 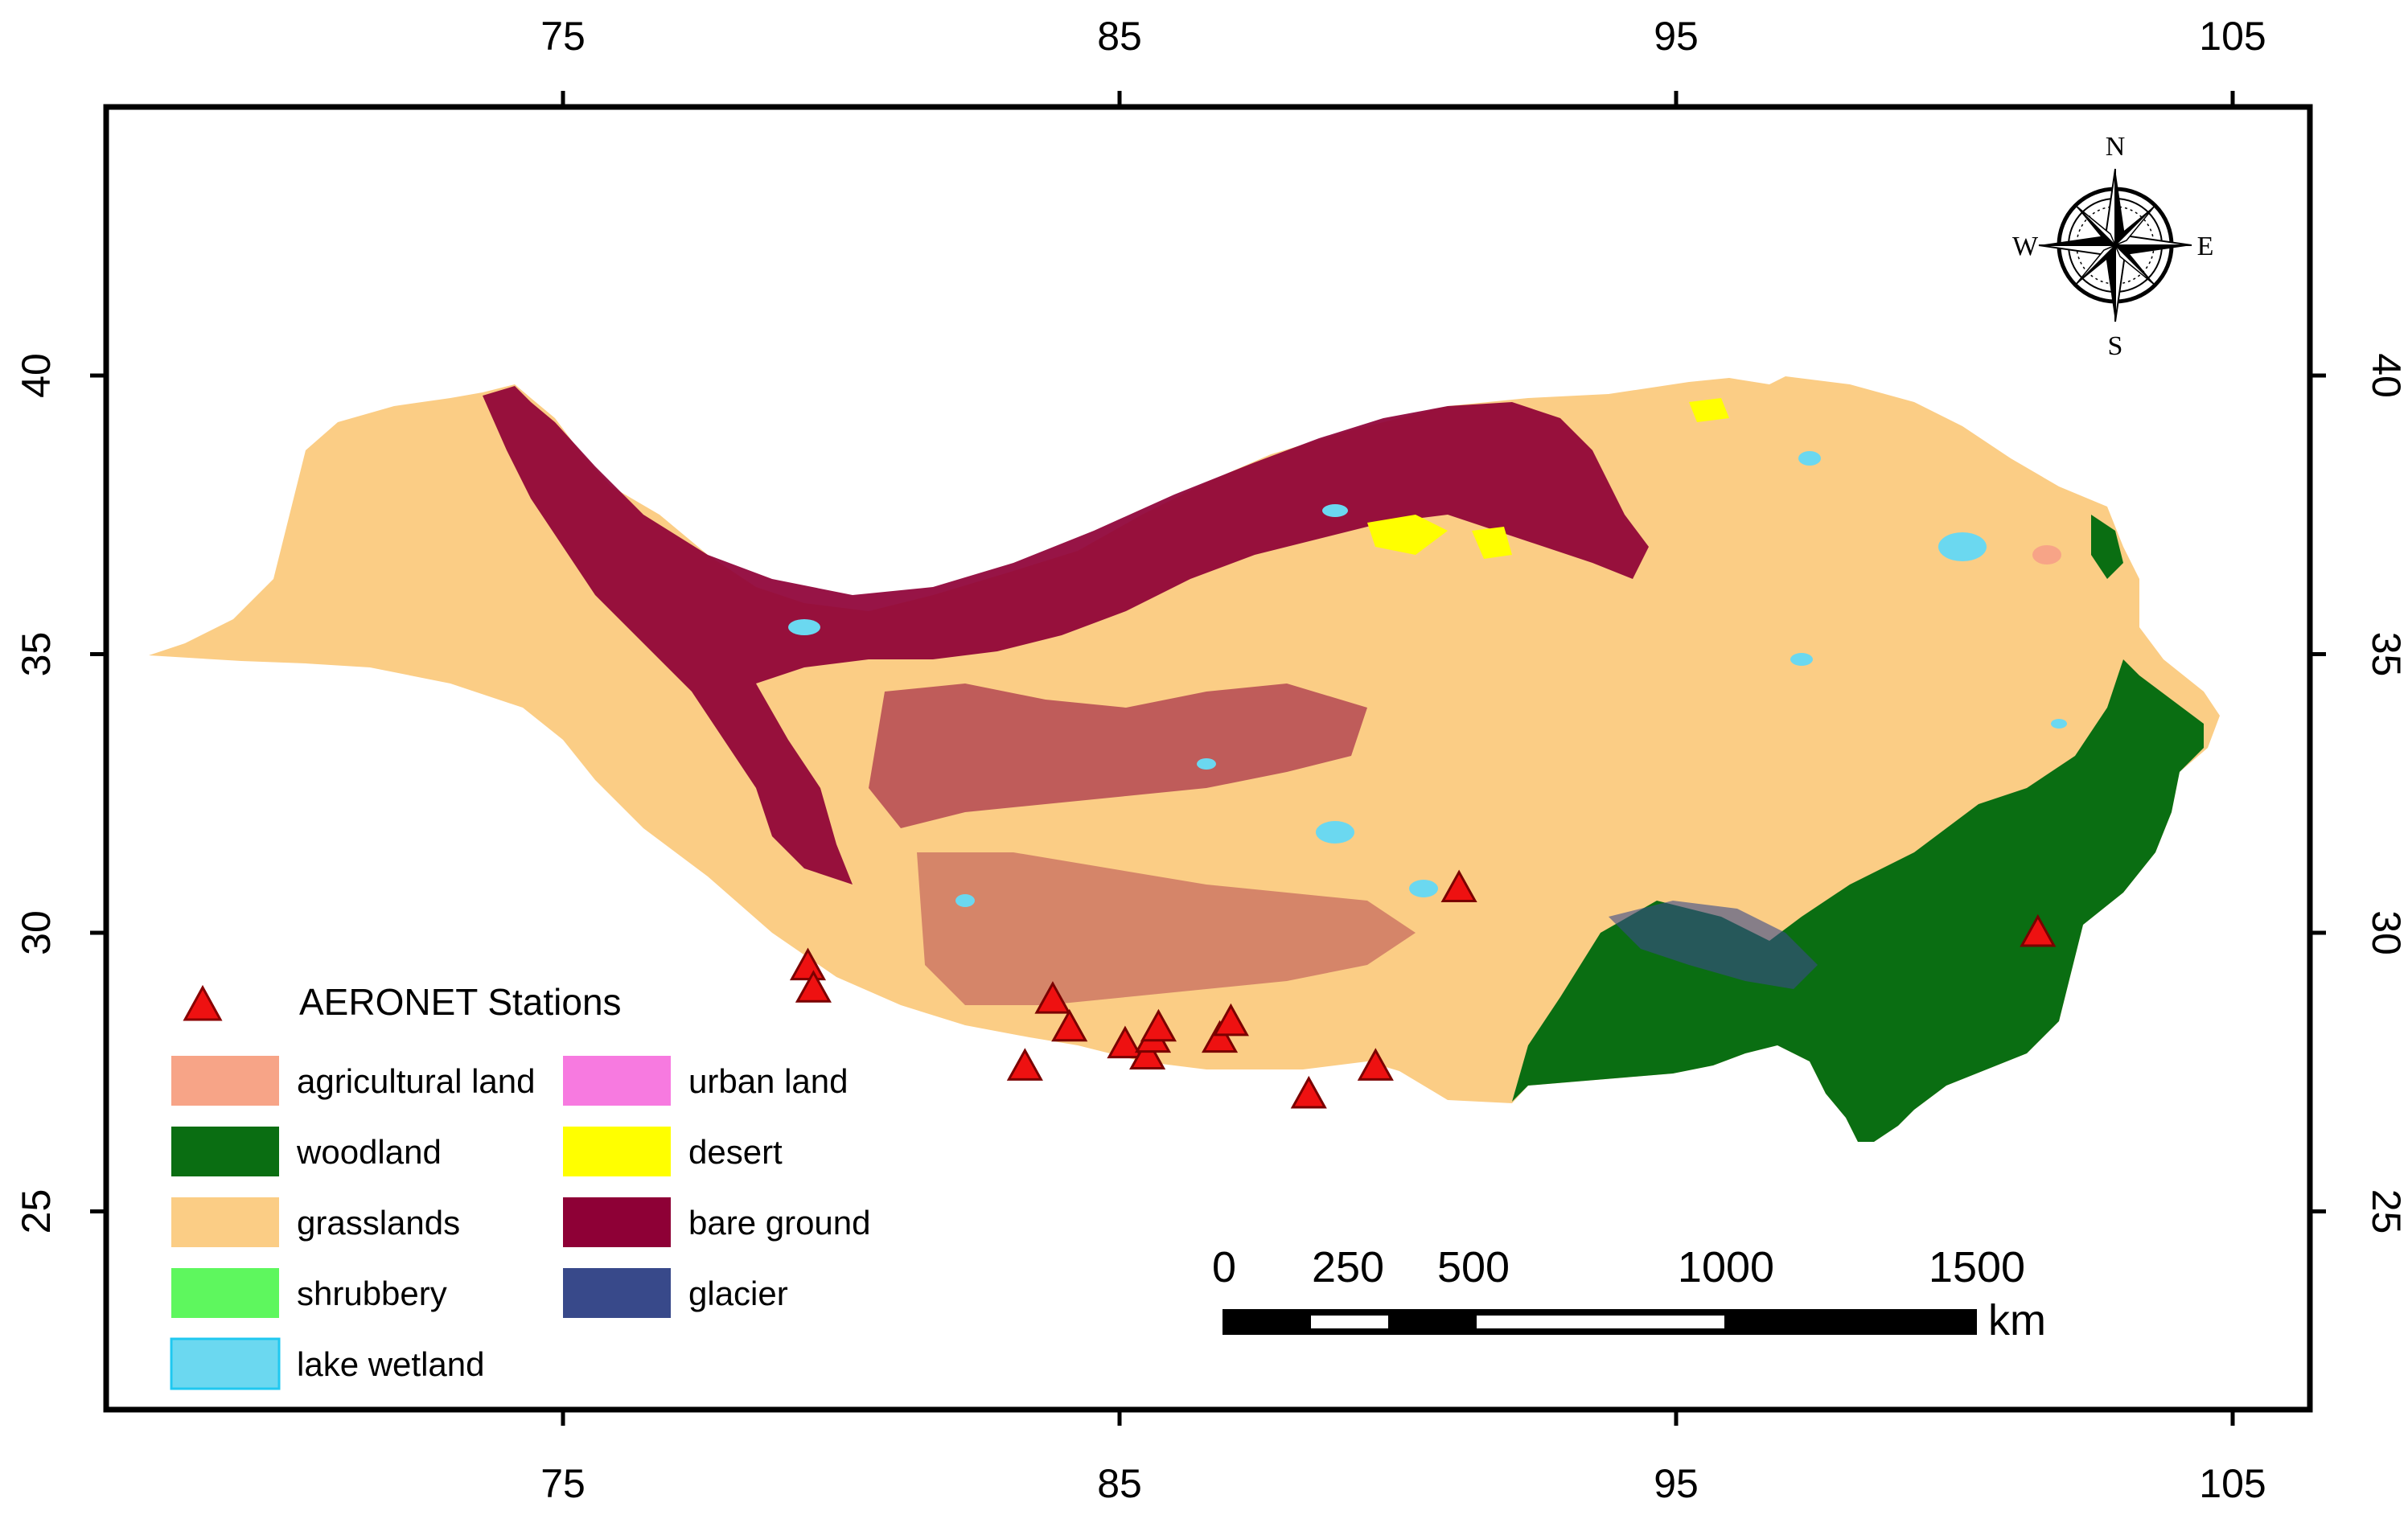 What do you see at coordinates (1473, 1267) in the screenshot?
I see `scale-bar-label: 500` at bounding box center [1473, 1267].